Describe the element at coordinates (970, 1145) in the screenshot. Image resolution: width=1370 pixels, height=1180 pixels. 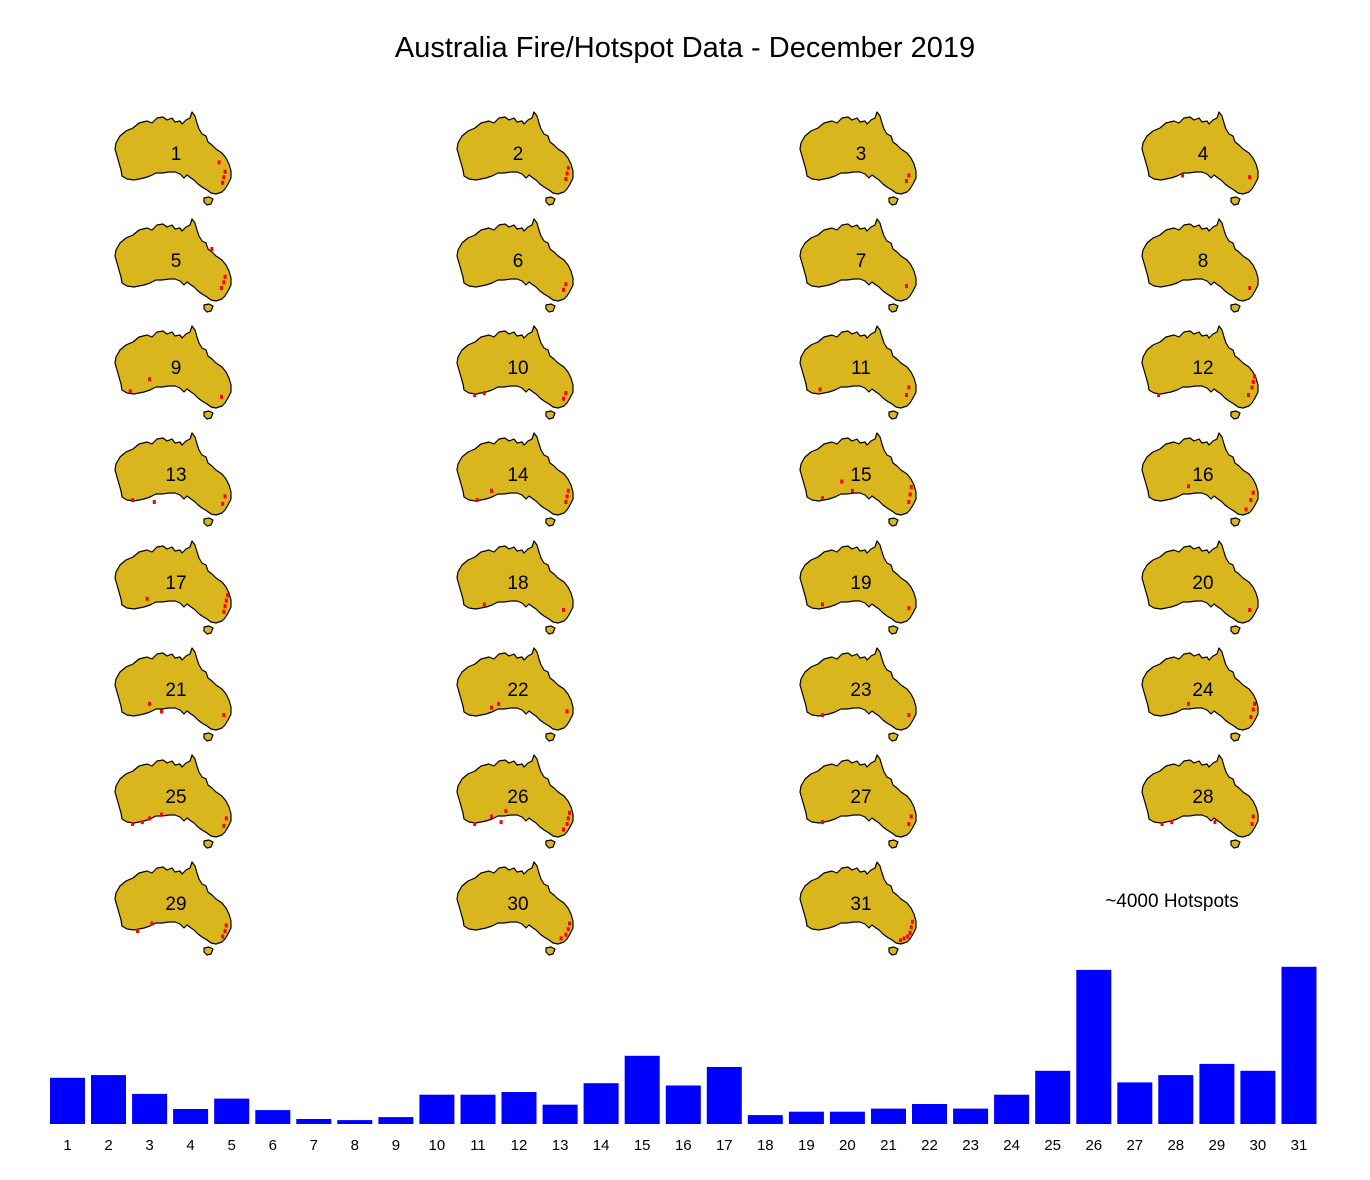
I see `x-tick-label: 23` at that location.